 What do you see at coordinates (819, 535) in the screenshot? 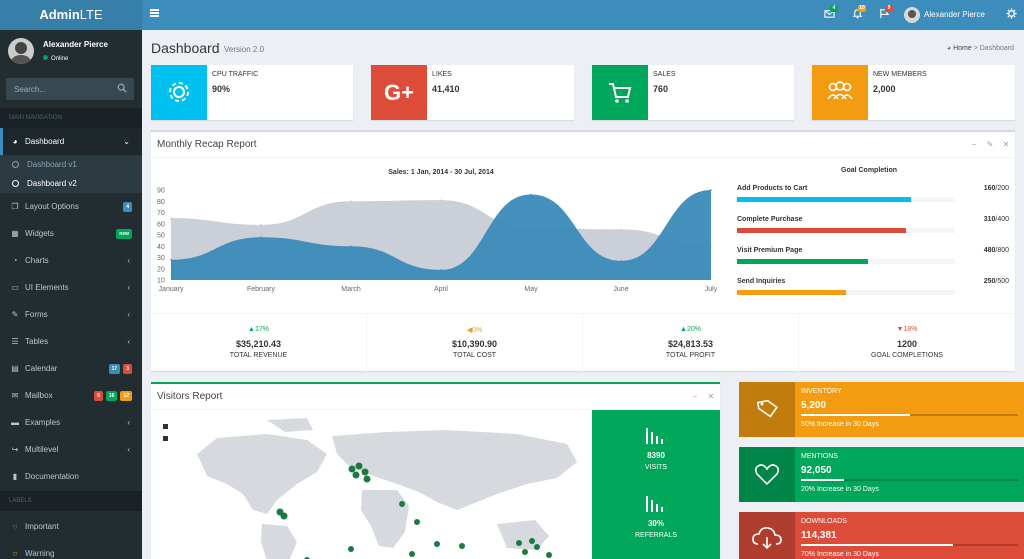
I see `tile-value: 114,381` at bounding box center [819, 535].